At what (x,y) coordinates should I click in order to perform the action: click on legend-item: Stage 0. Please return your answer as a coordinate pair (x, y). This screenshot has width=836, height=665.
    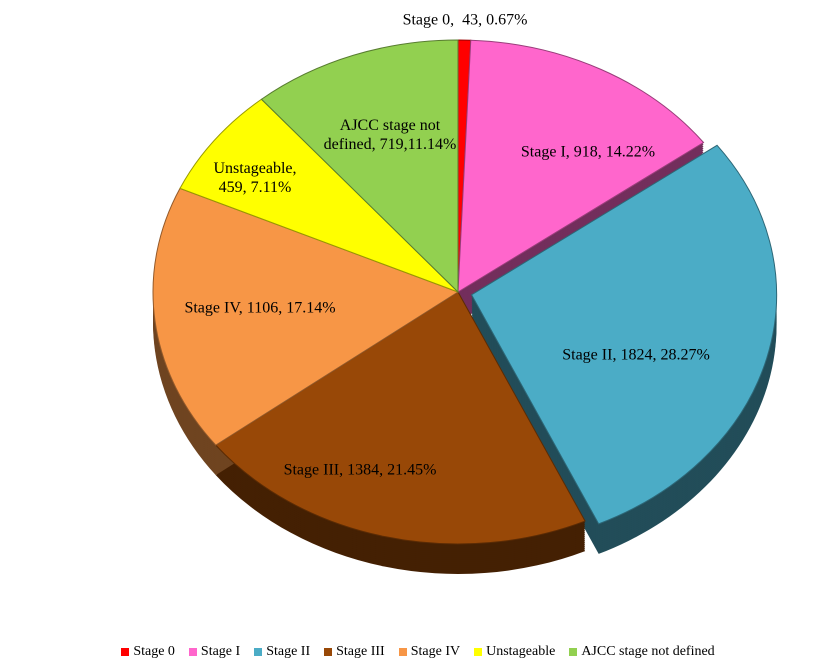
    Looking at the image, I should click on (148, 652).